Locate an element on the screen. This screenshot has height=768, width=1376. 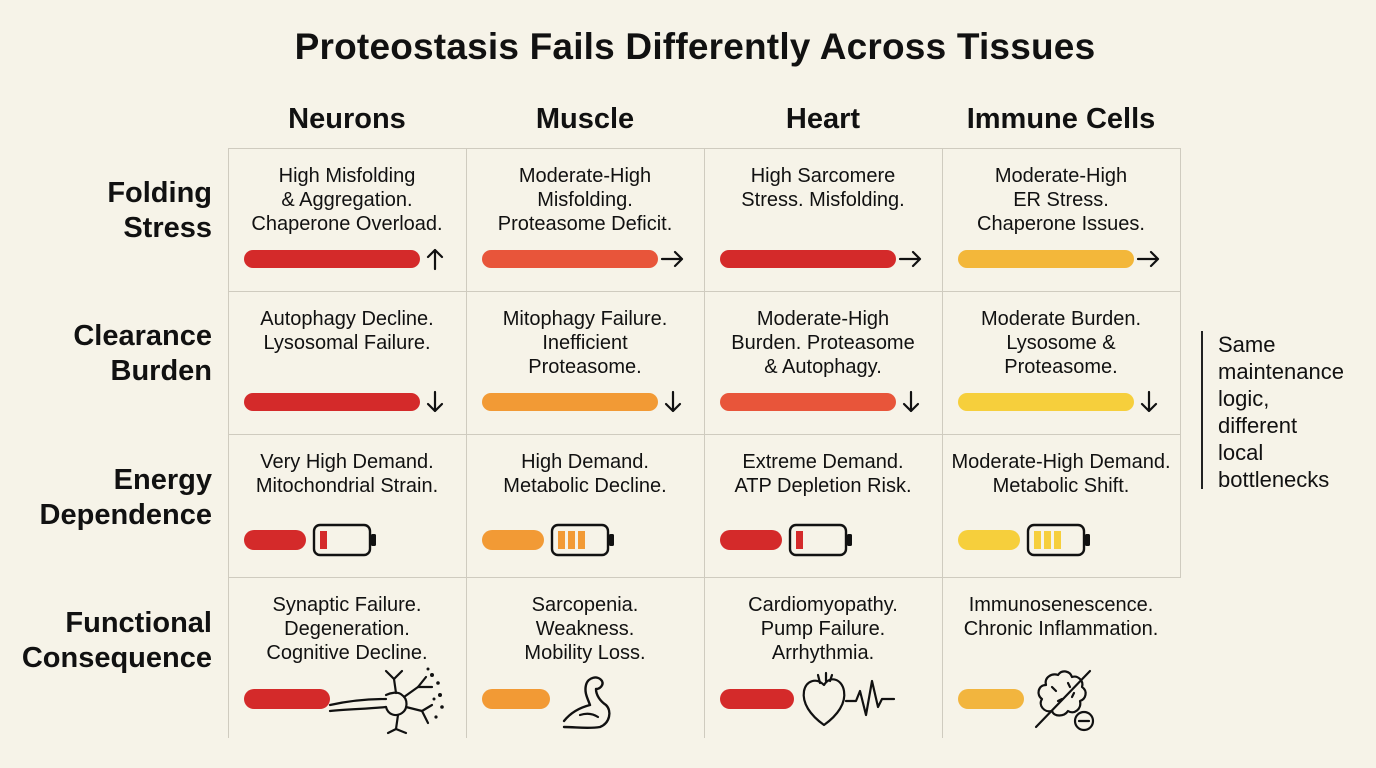
arrow-up-icon is located at coordinates (435, 259).